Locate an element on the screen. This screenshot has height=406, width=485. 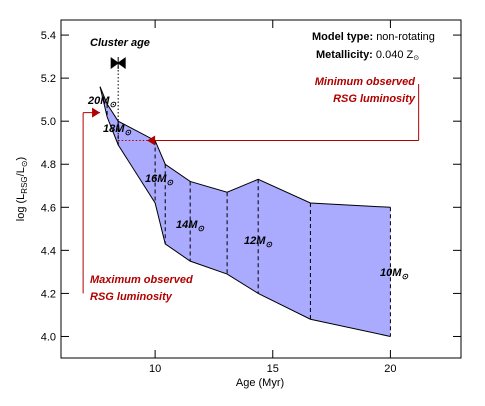
mass-label: 14M⊙ is located at coordinates (190, 226).